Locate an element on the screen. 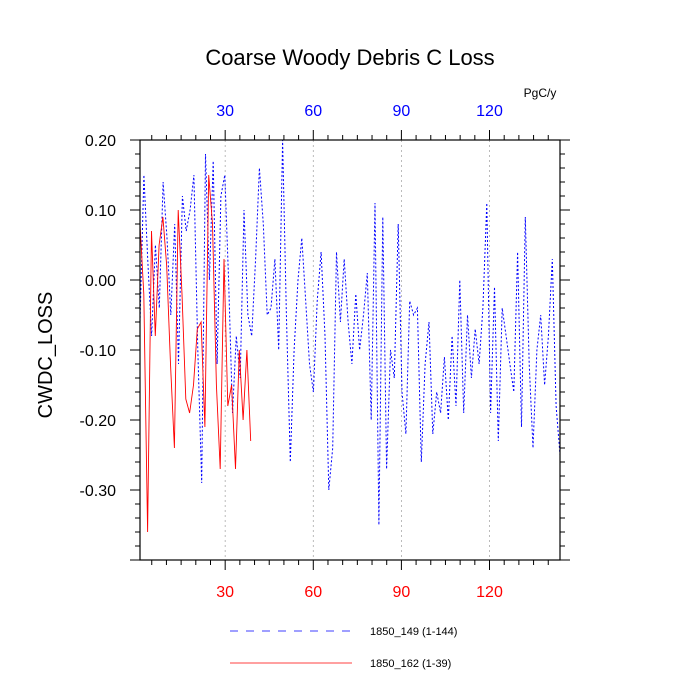  legend-label-2: 1850_162 (1-39) is located at coordinates (410, 664).